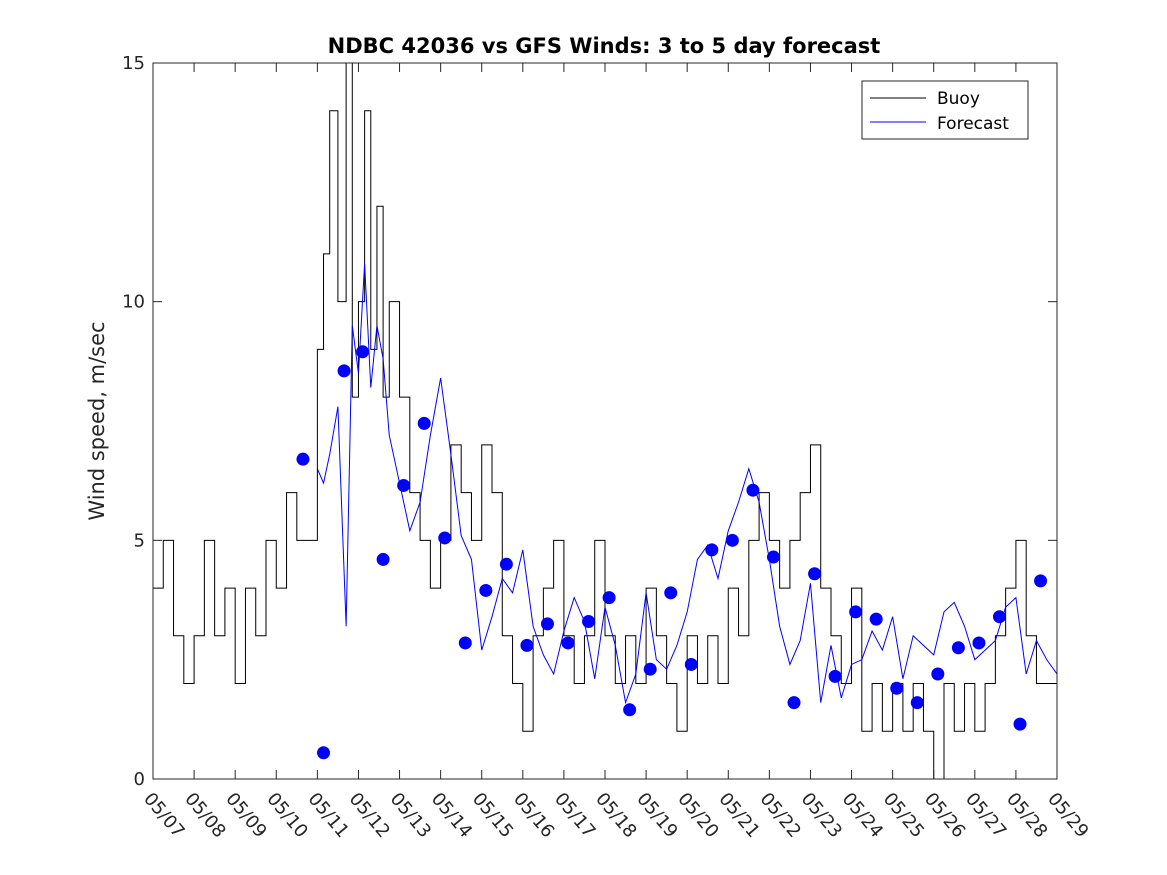 The height and width of the screenshot is (875, 1167). Describe the element at coordinates (944, 815) in the screenshot. I see `x-tick-label: 05/26` at that location.